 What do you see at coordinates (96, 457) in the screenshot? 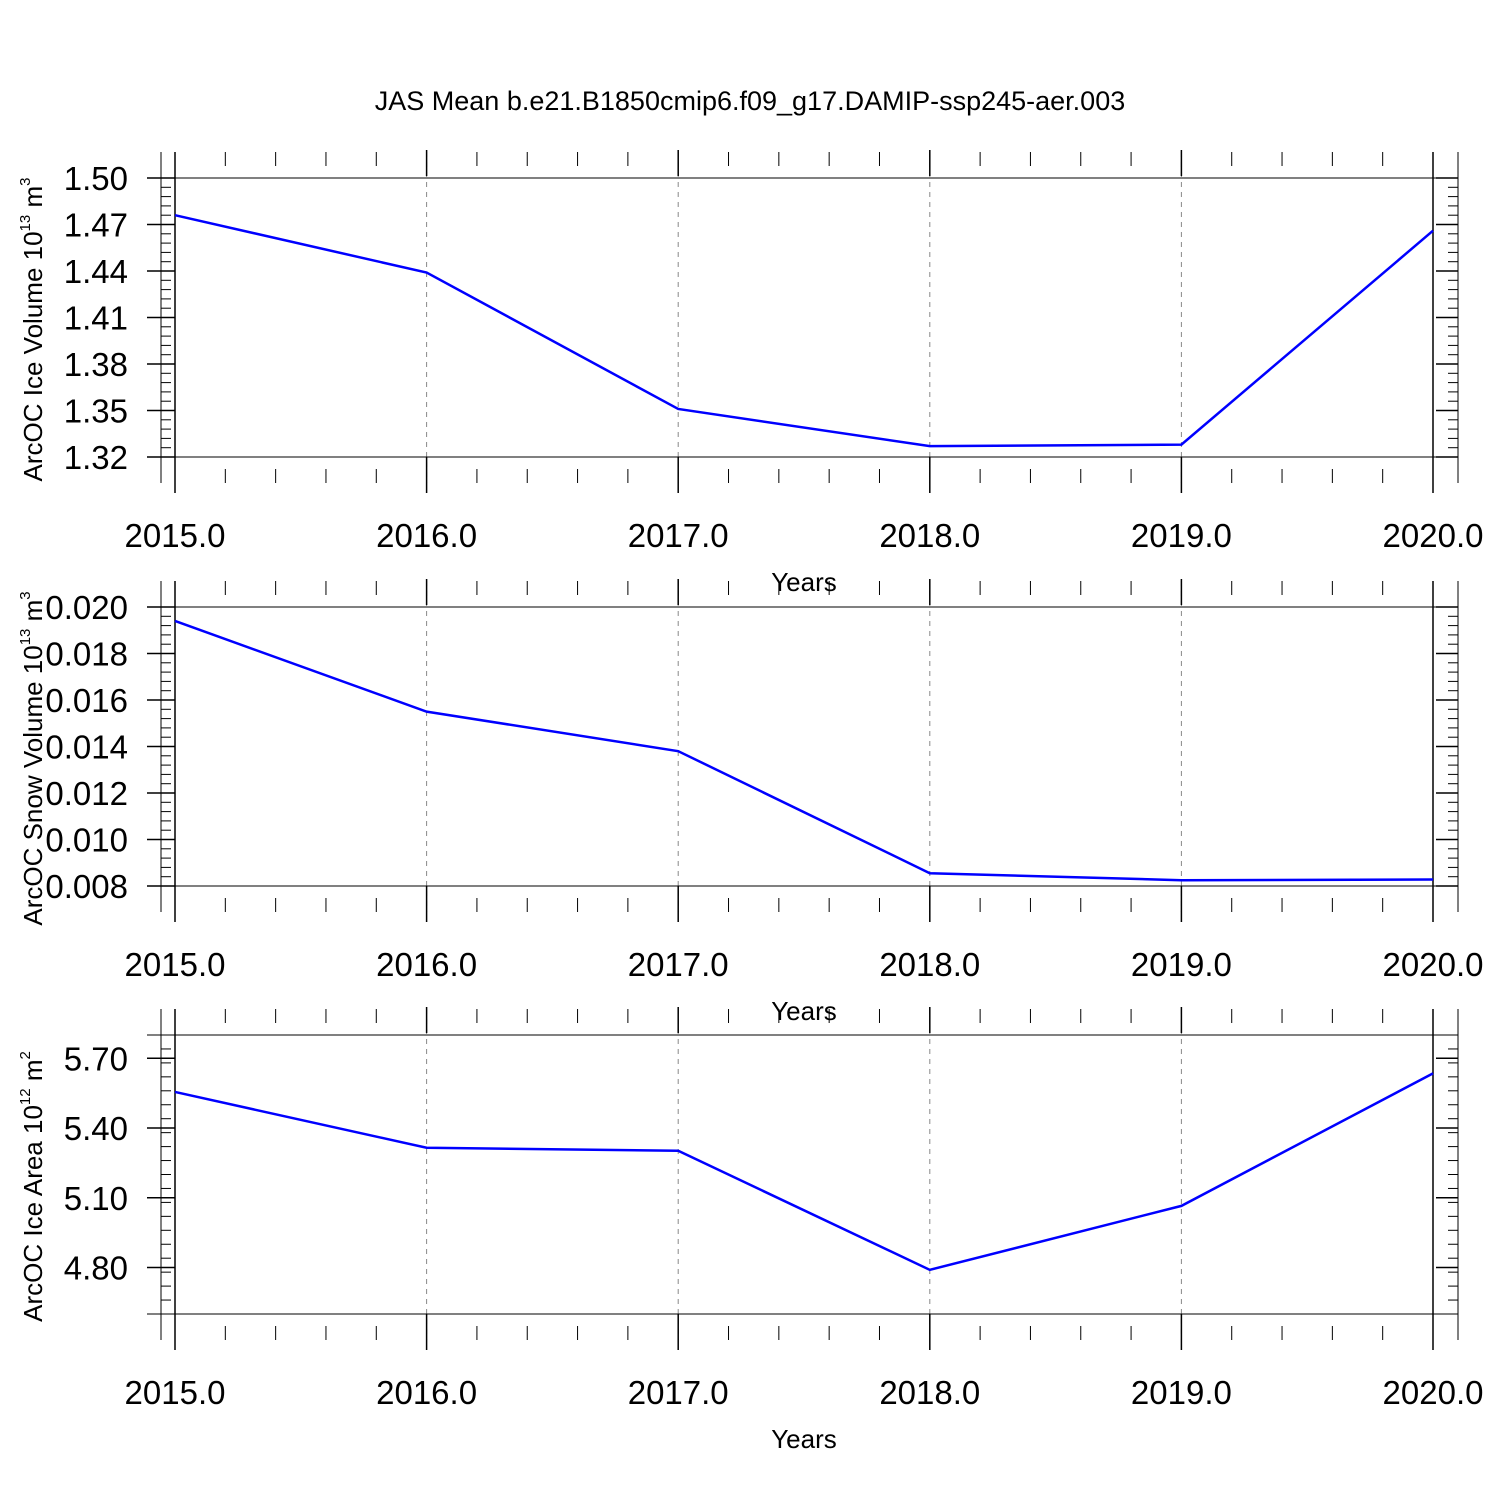
I see `y-tick-label: 1.32` at bounding box center [96, 457].